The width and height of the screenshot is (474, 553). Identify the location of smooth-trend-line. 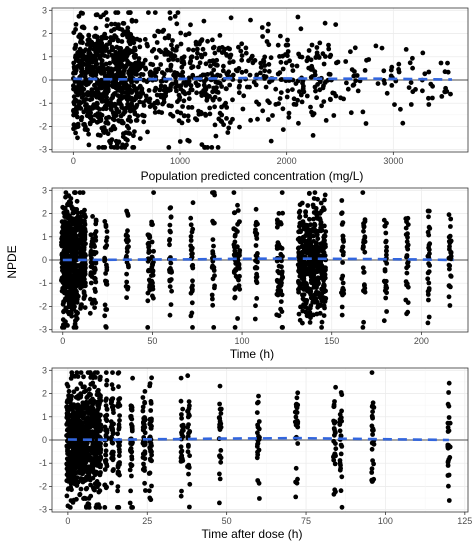
(258, 259).